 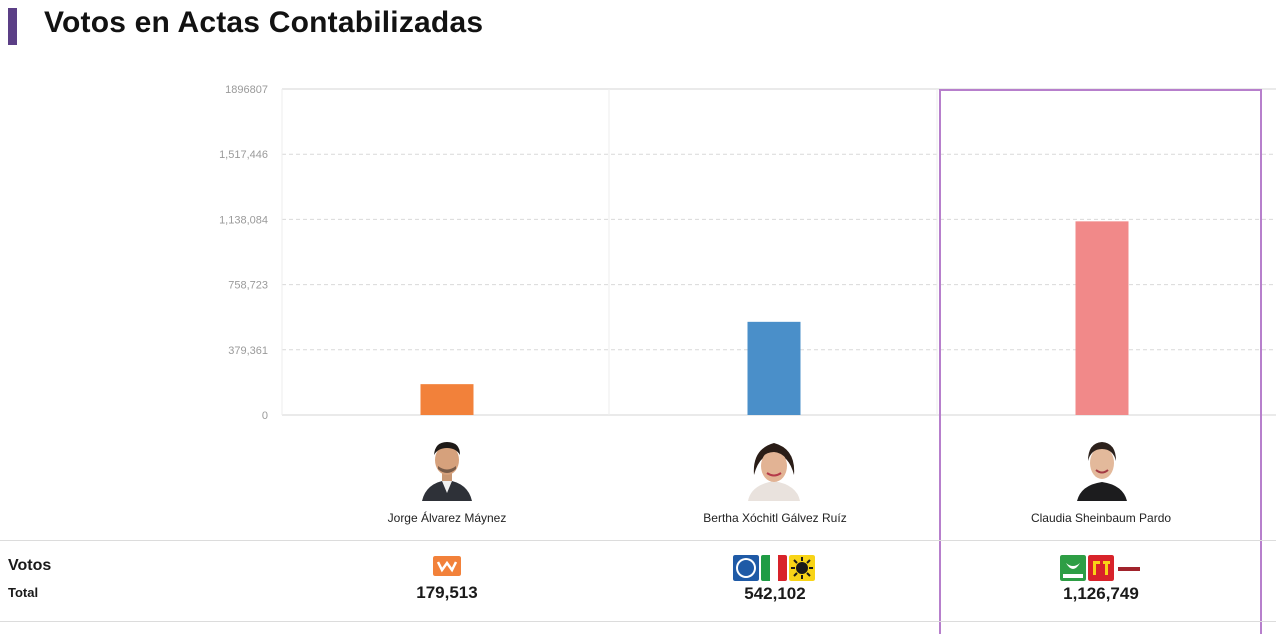 I want to click on y-tick-label: 1,517,446, so click(x=243, y=155).